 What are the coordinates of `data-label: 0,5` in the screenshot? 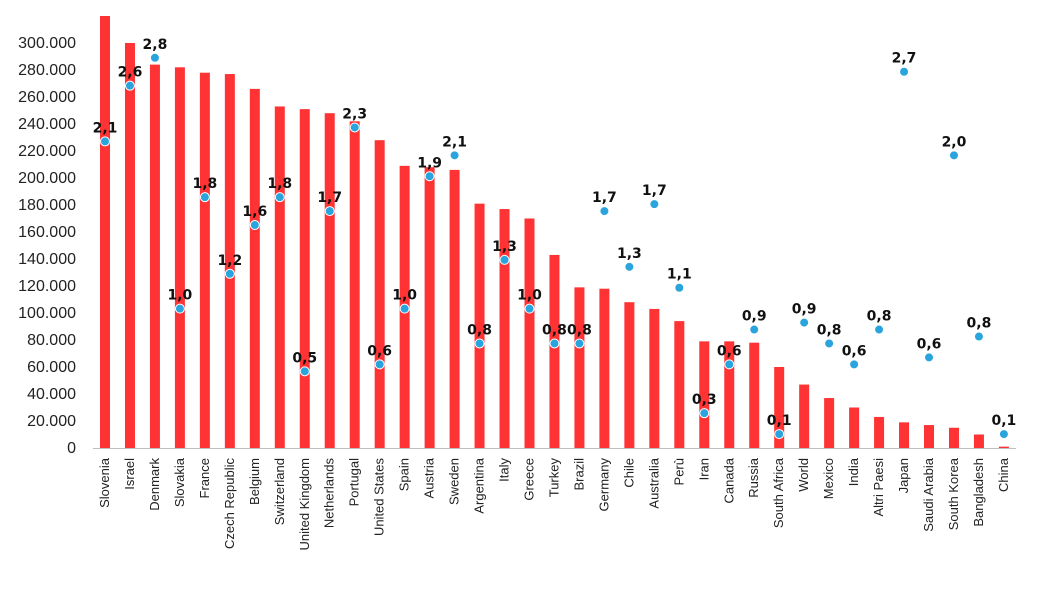 It's located at (304, 358).